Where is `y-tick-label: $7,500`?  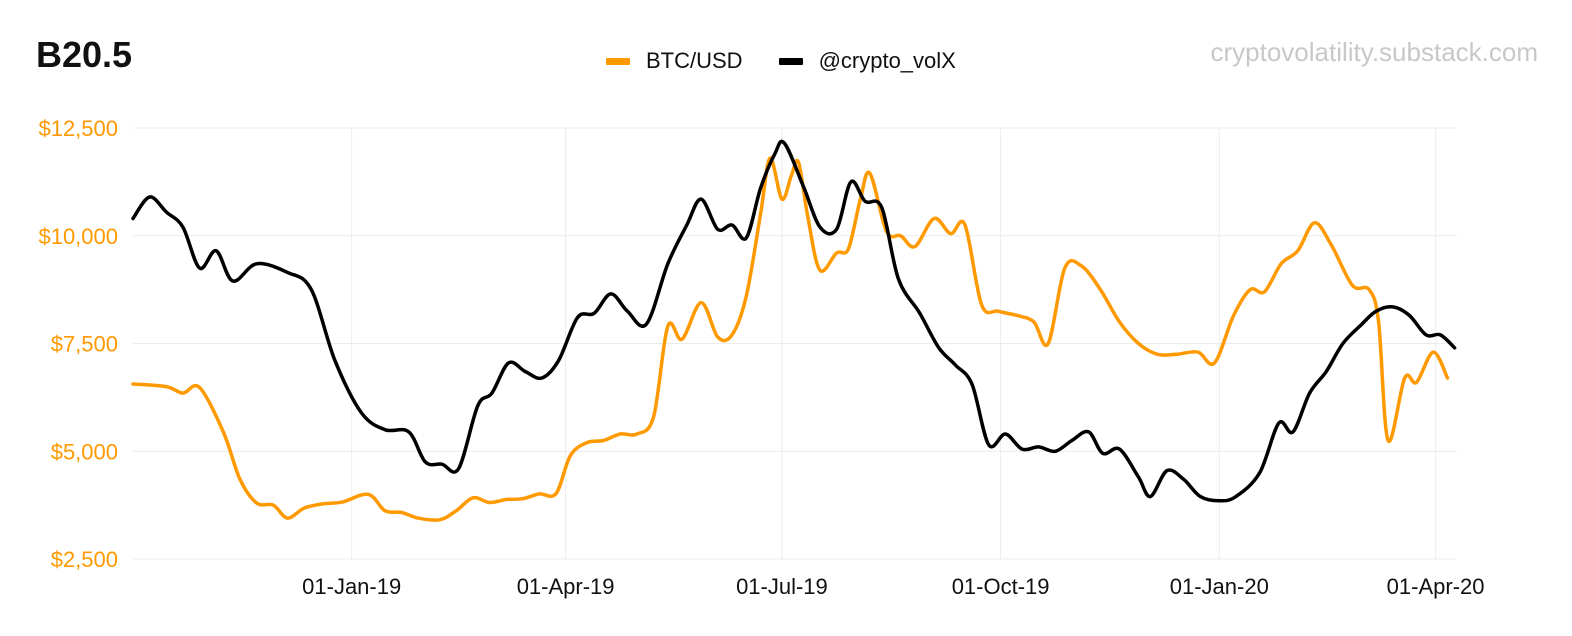 y-tick-label: $7,500 is located at coordinates (84, 344).